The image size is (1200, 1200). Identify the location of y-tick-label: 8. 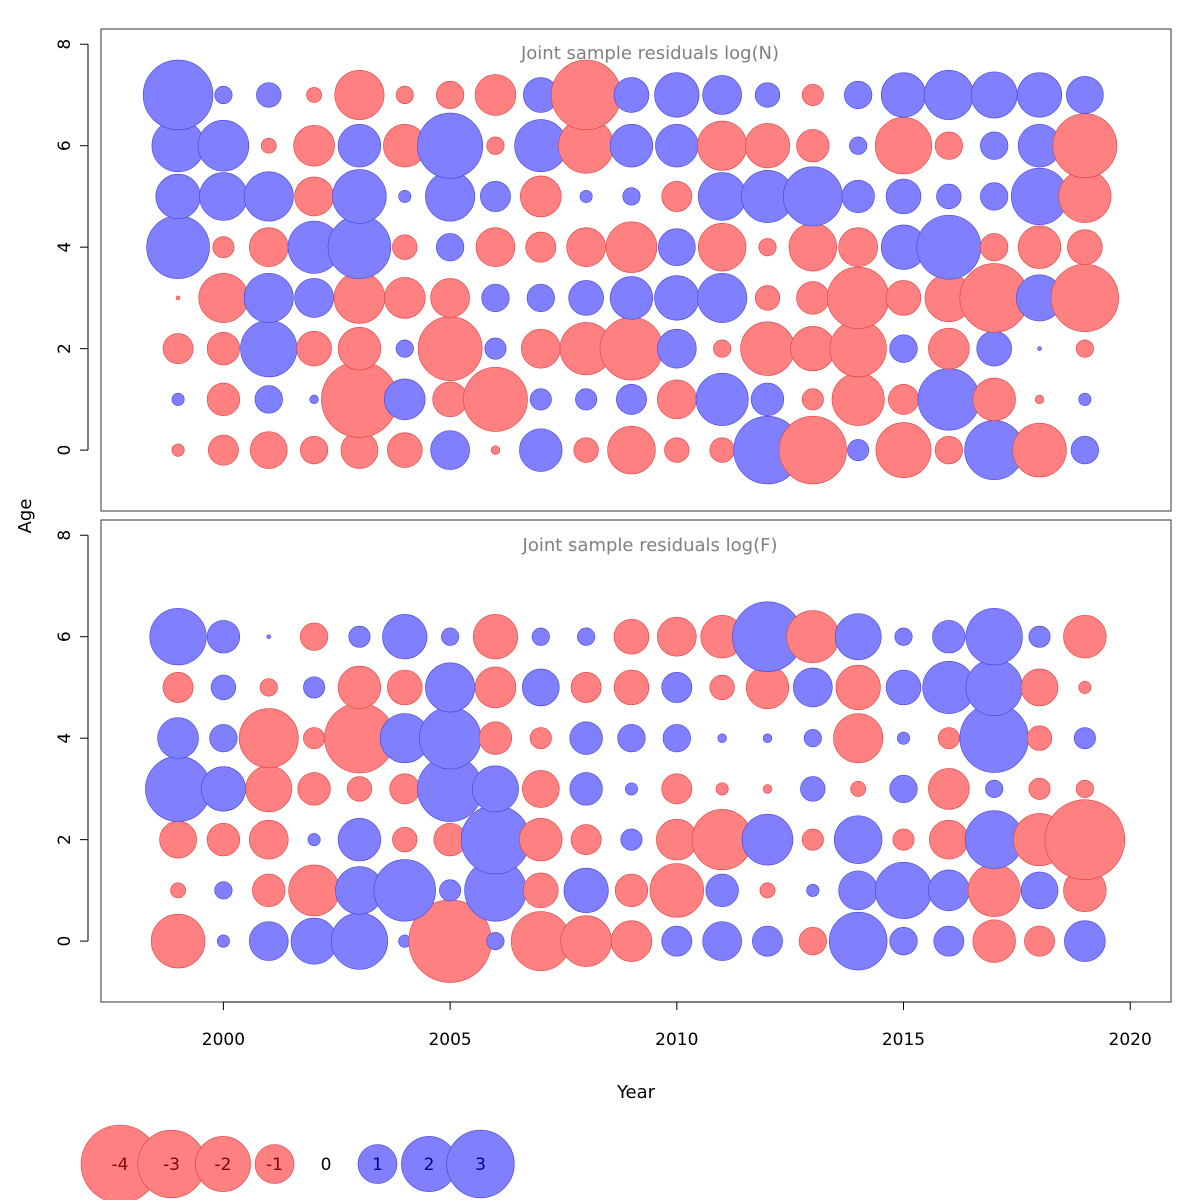
(65, 44).